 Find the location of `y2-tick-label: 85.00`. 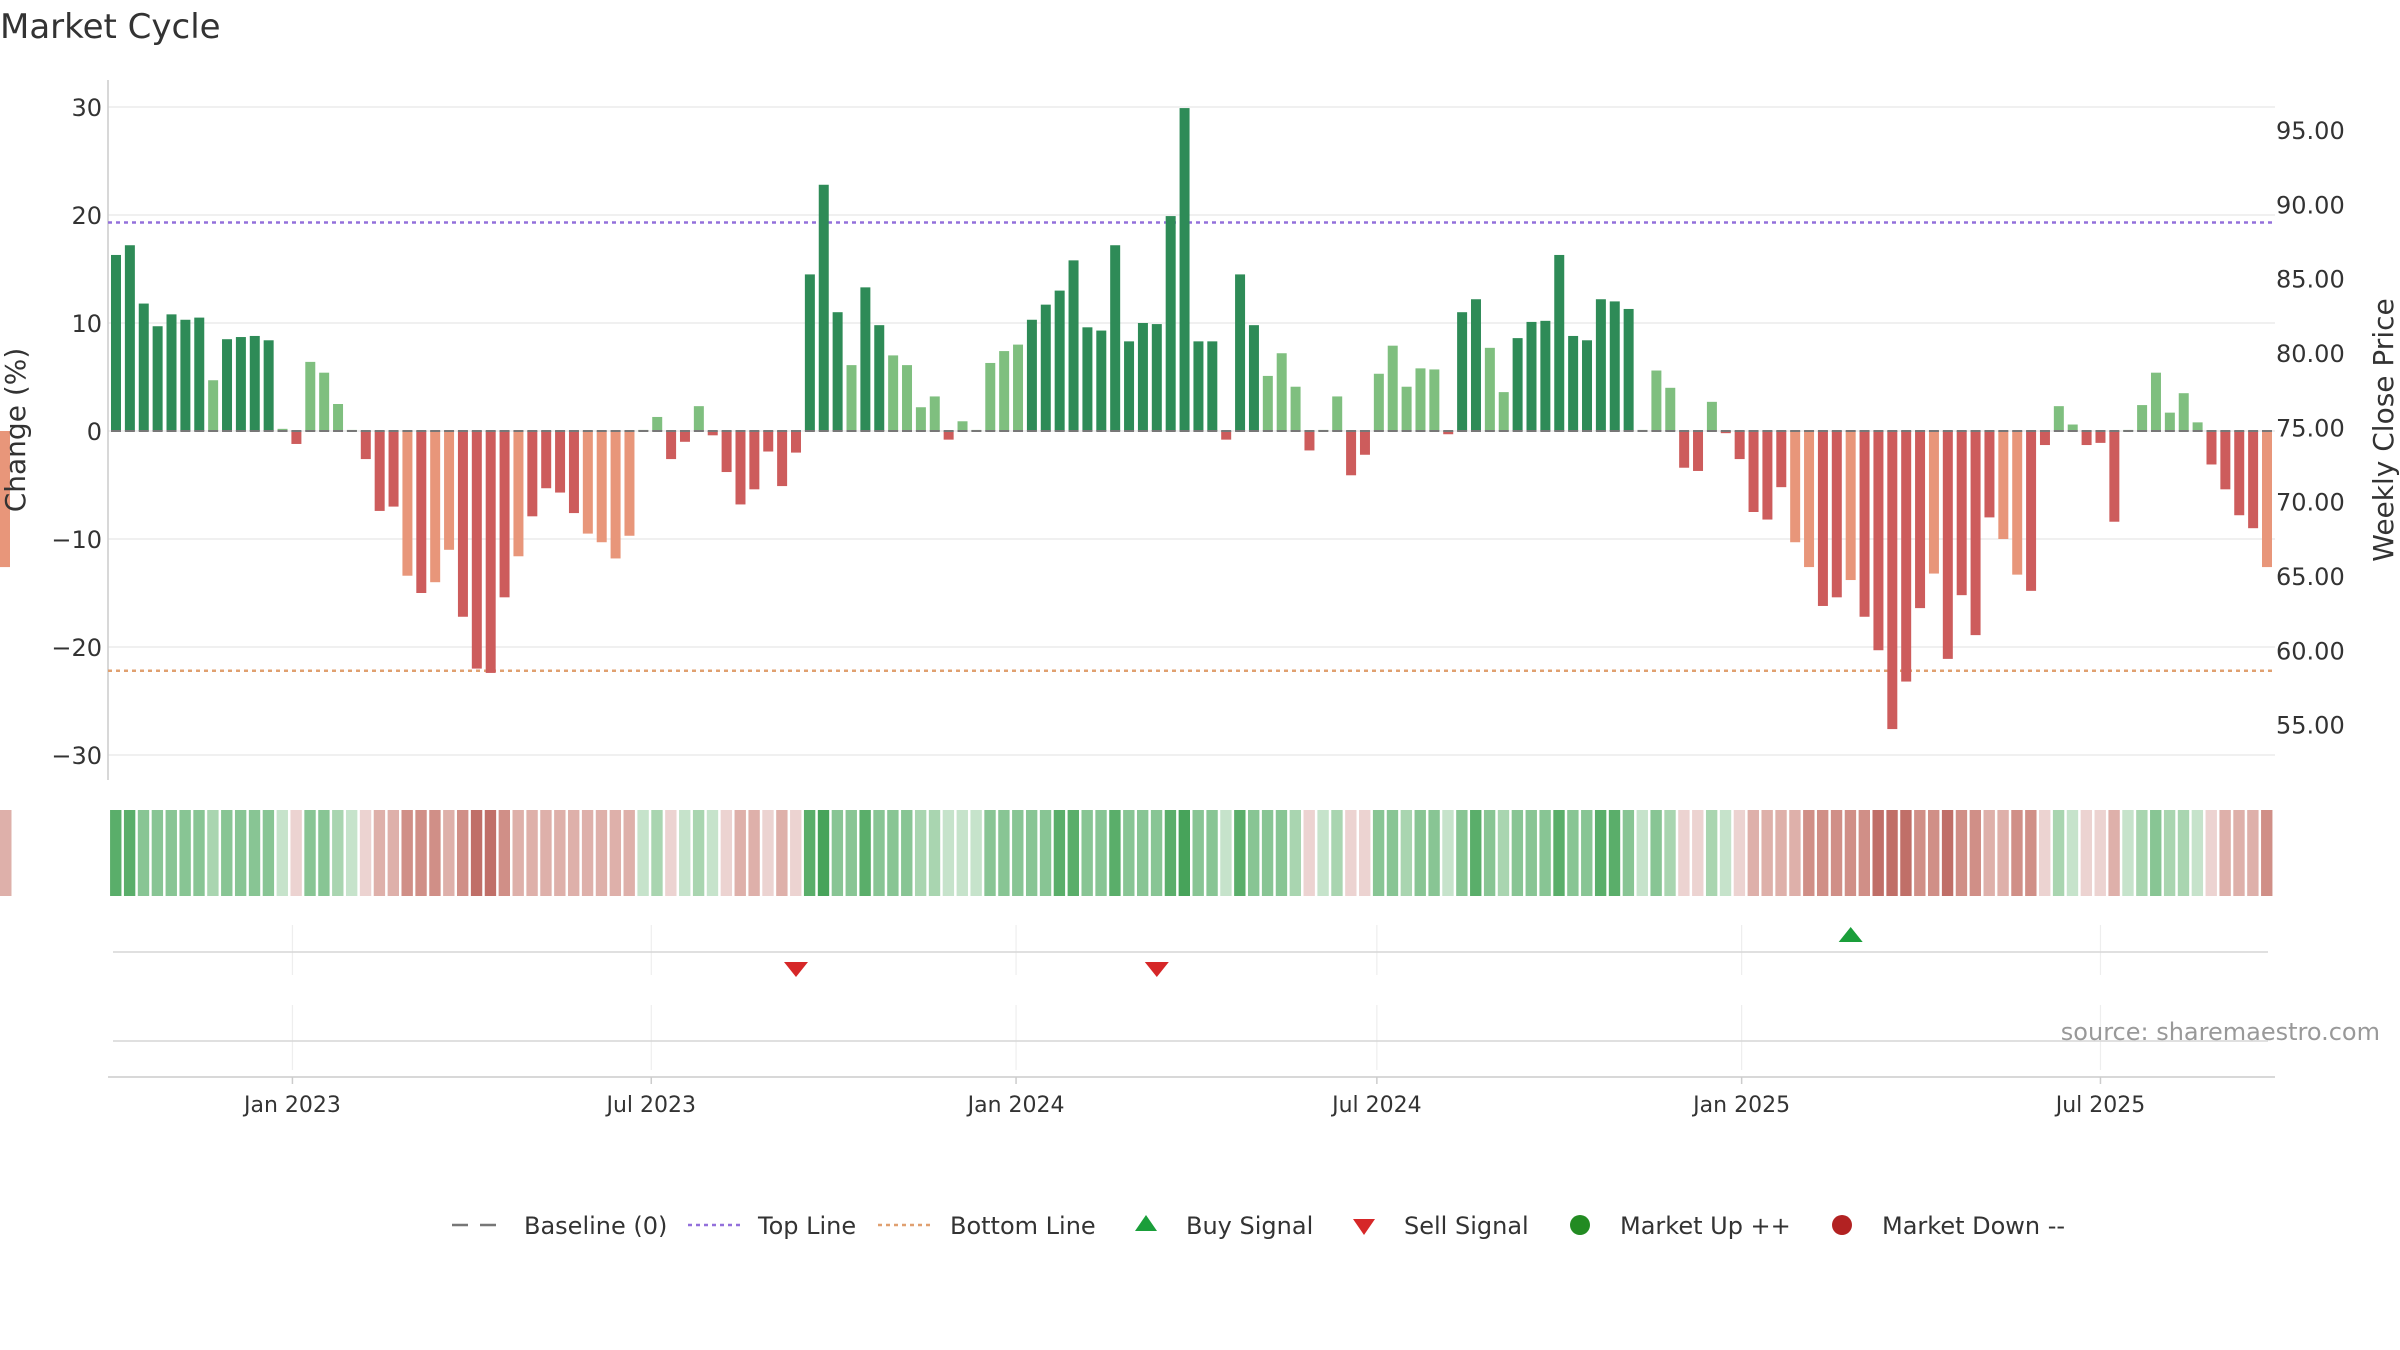

y2-tick-label: 85.00 is located at coordinates (2310, 280).